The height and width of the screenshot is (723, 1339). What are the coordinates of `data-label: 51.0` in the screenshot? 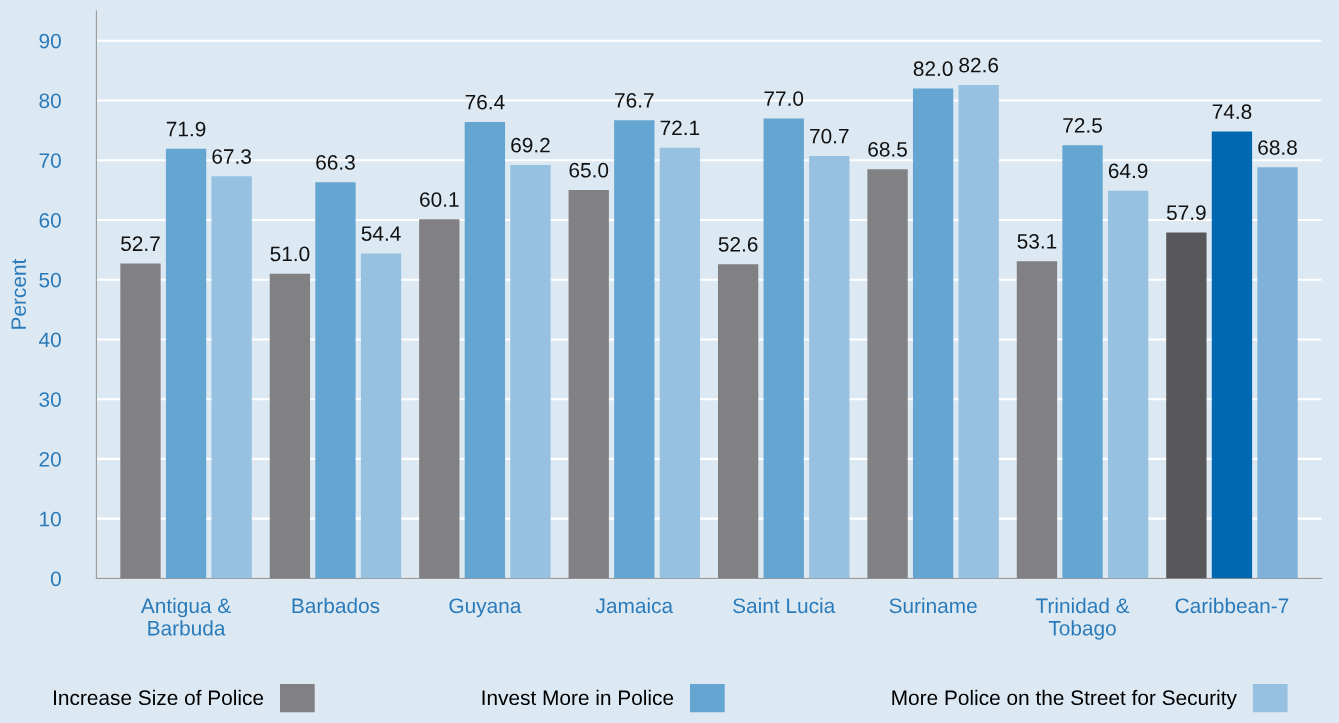 It's located at (290, 254).